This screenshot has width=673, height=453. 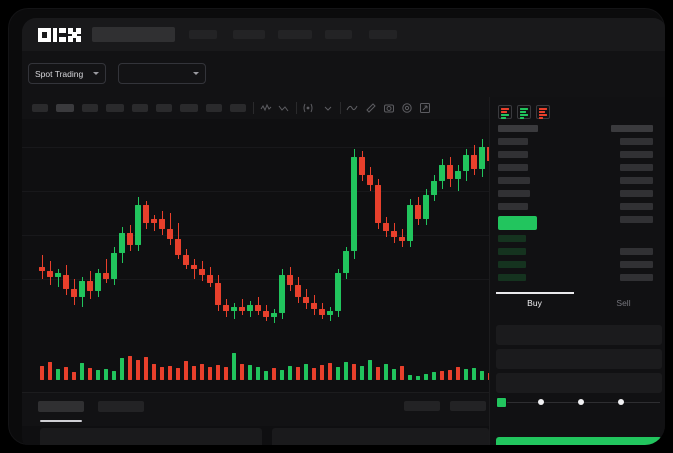 I want to click on orderbook-col-header-size, so click(x=632, y=128).